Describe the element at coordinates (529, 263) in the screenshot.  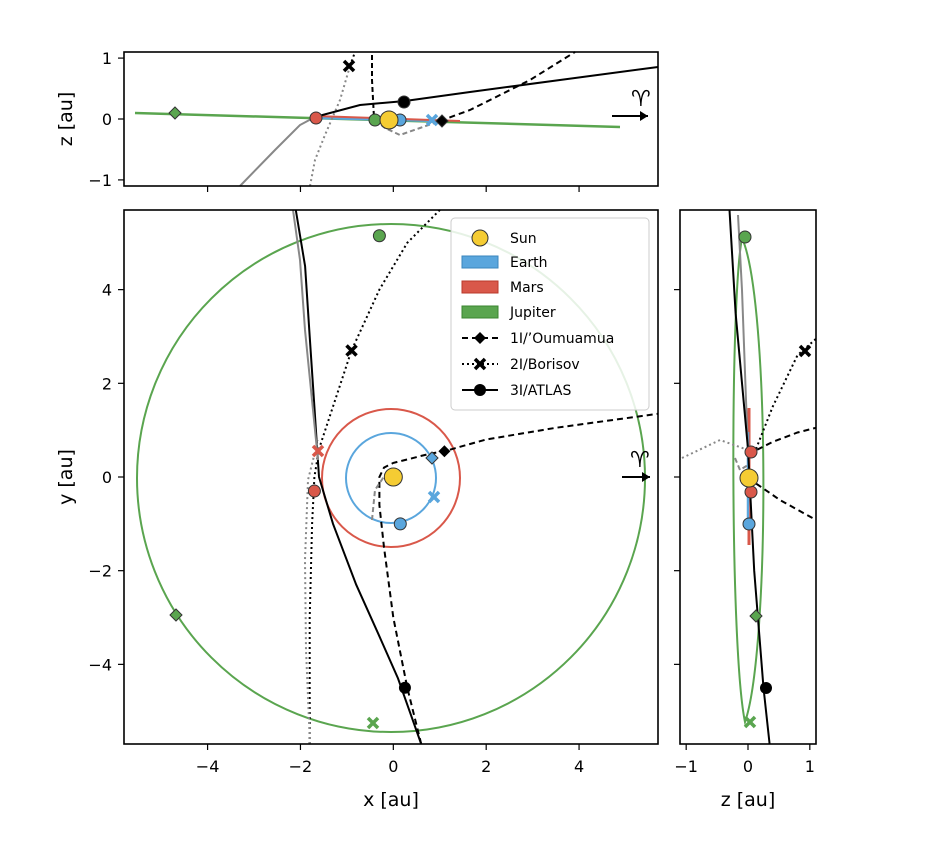
I see `legend-earth-label: Earth` at that location.